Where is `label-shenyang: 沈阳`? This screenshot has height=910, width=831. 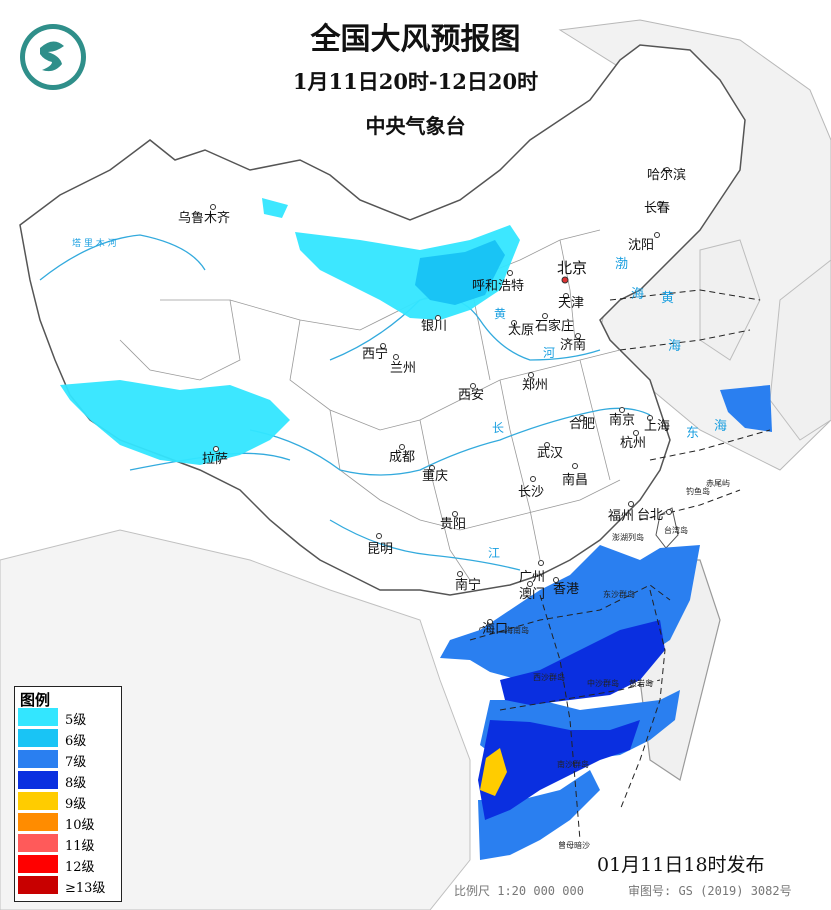 label-shenyang: 沈阳 is located at coordinates (641, 245).